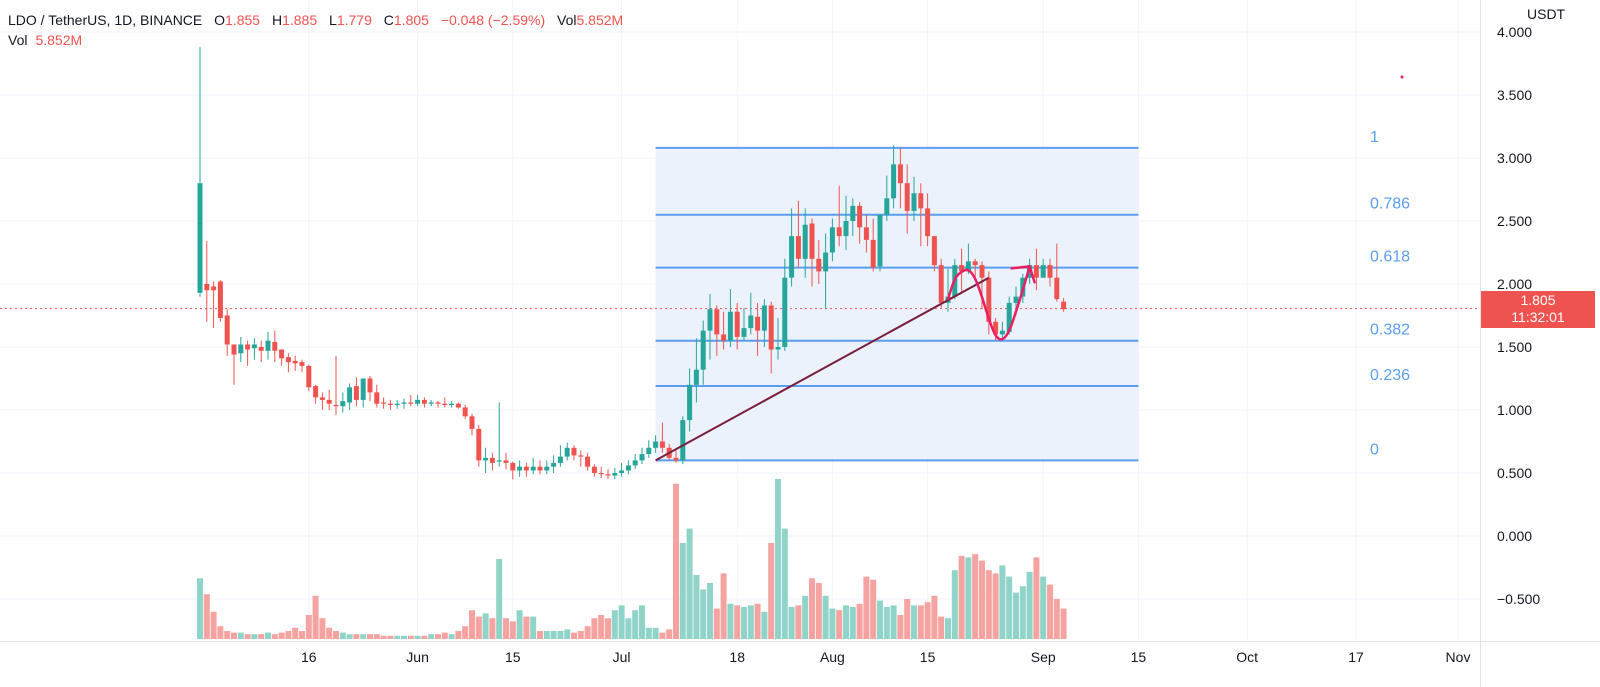 The image size is (1600, 687). Describe the element at coordinates (18, 40) in the screenshot. I see `volume-indicator-label: Vol` at that location.